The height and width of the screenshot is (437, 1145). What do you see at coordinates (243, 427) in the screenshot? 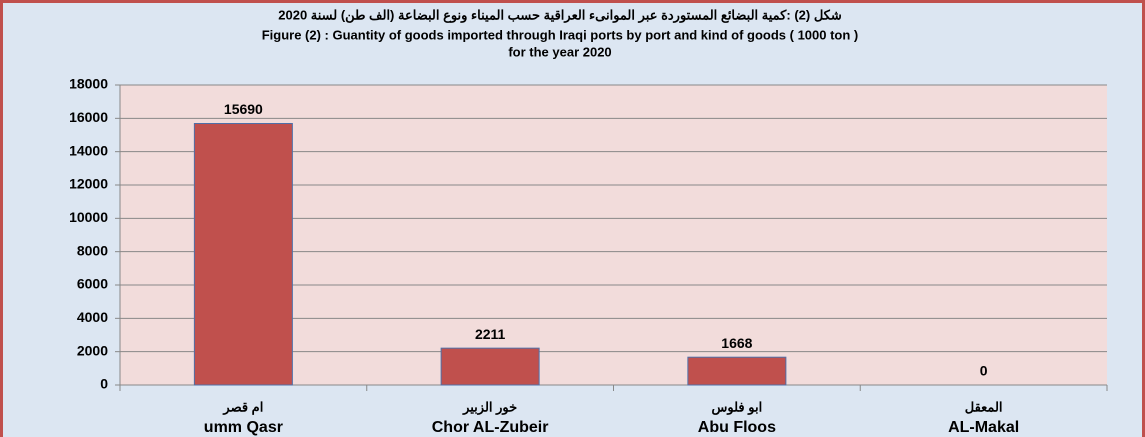
I see `x-tick-label: umm Qasr` at bounding box center [243, 427].